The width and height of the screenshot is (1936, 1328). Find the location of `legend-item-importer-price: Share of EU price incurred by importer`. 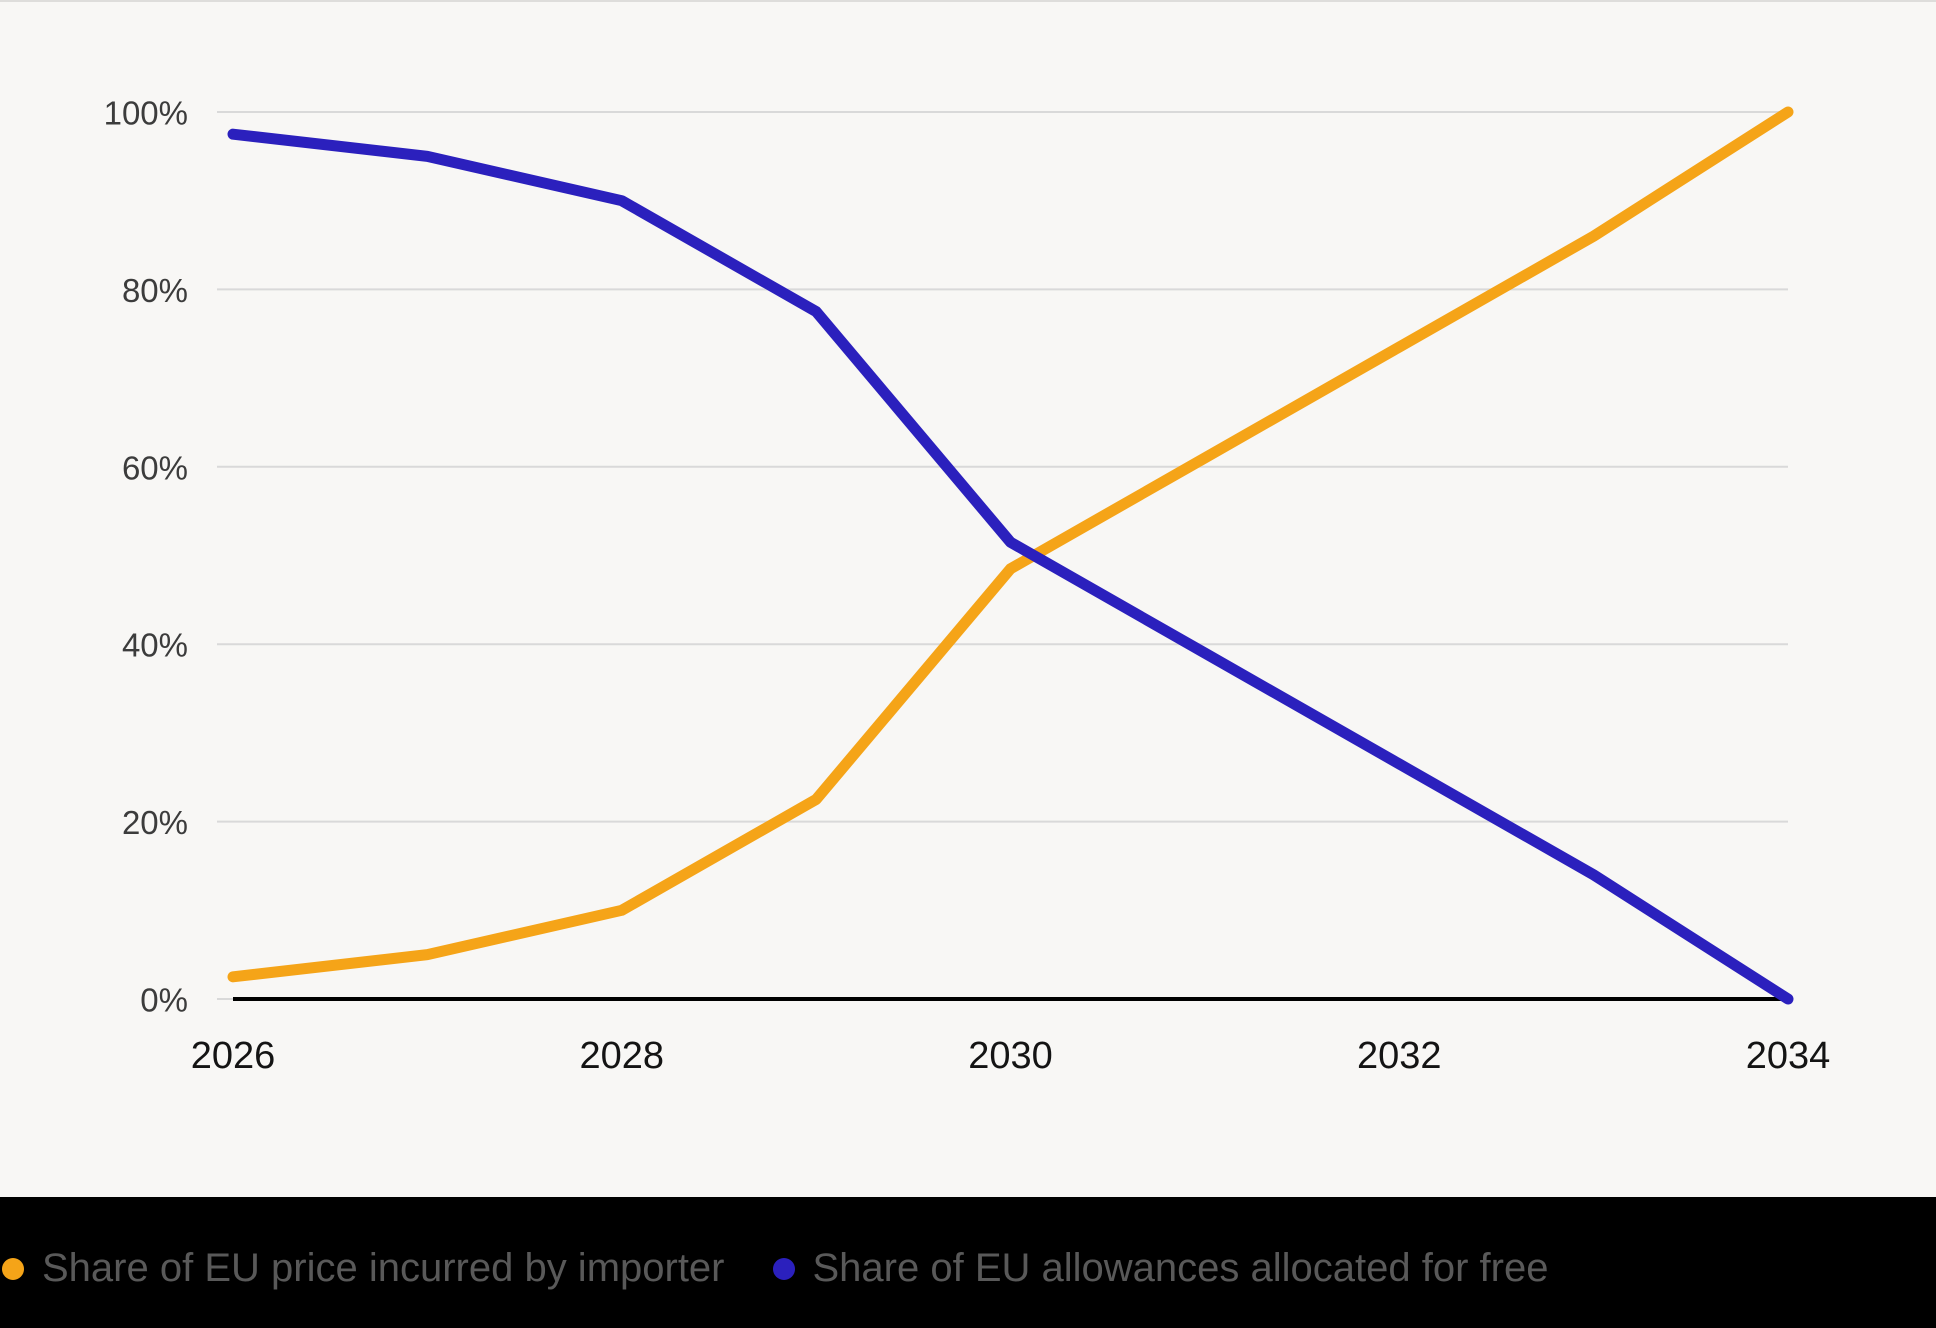

legend-item-importer-price: Share of EU price incurred by importer is located at coordinates (363, 1268).